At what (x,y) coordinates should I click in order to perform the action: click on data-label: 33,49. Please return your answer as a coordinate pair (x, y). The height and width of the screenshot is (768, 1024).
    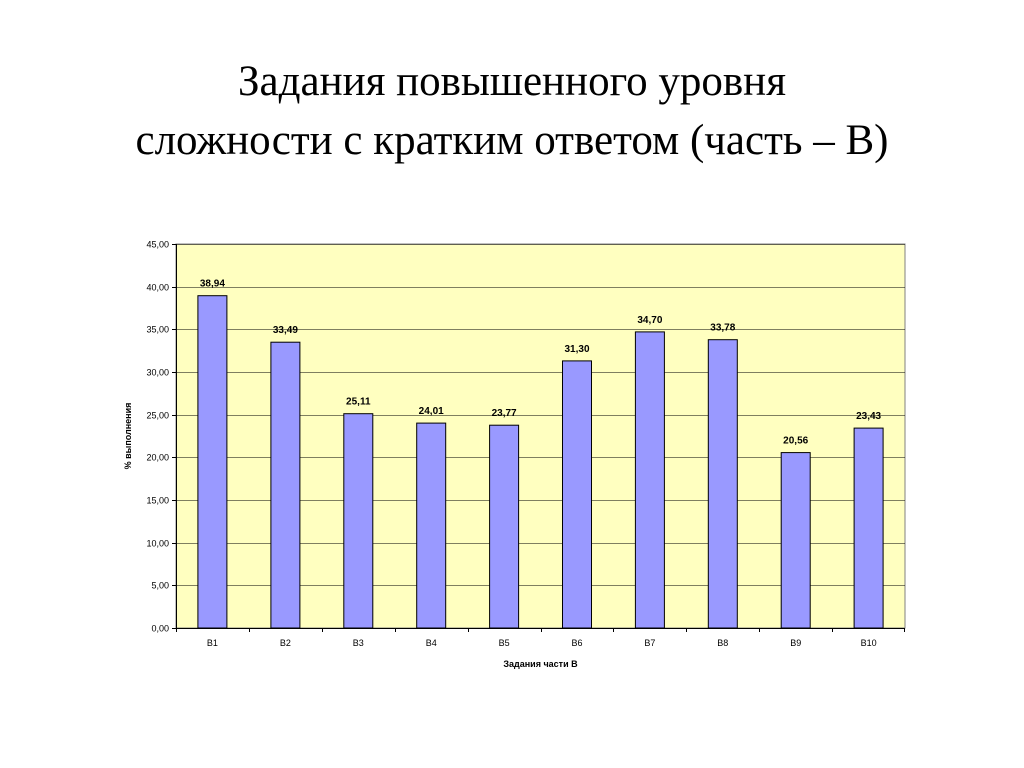
    Looking at the image, I should click on (285, 330).